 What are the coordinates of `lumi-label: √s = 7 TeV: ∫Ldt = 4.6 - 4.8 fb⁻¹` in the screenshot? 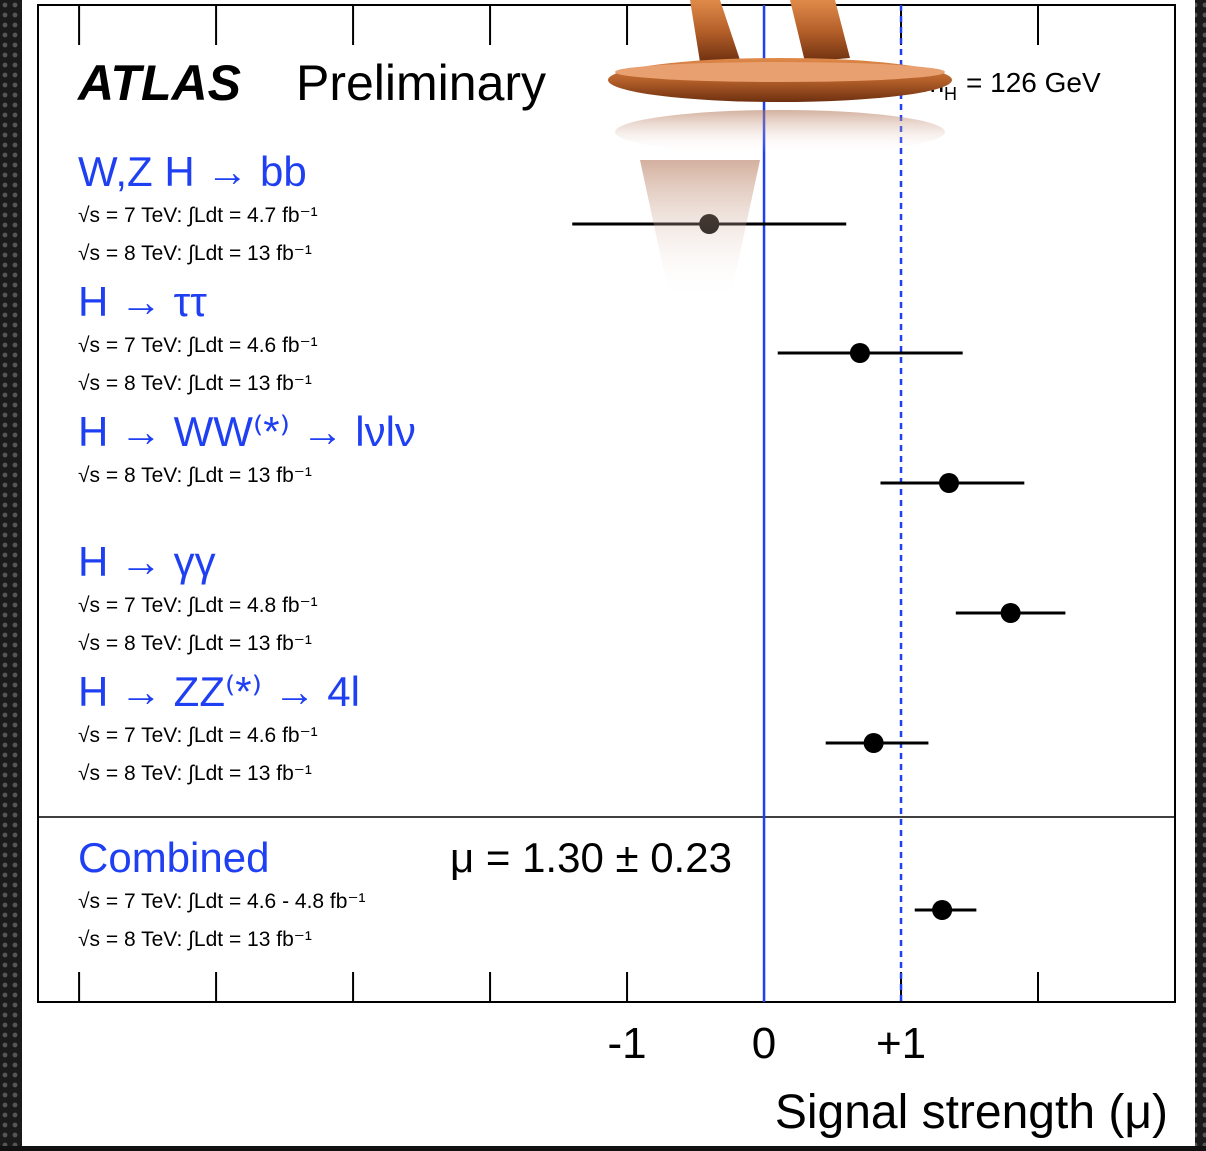 It's located at (222, 901).